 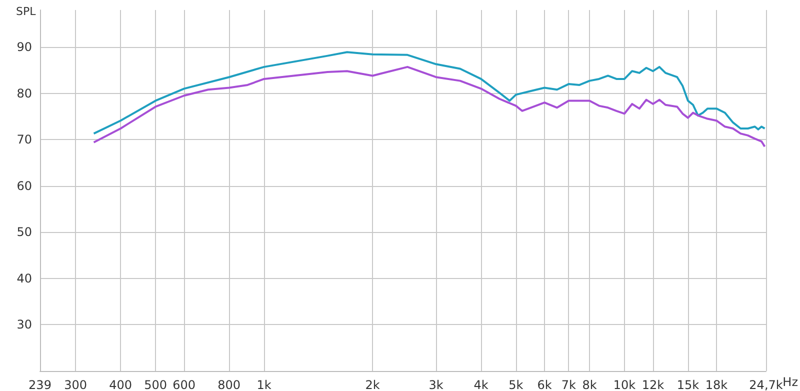 I want to click on x-tick-label: 1k, so click(x=264, y=384).